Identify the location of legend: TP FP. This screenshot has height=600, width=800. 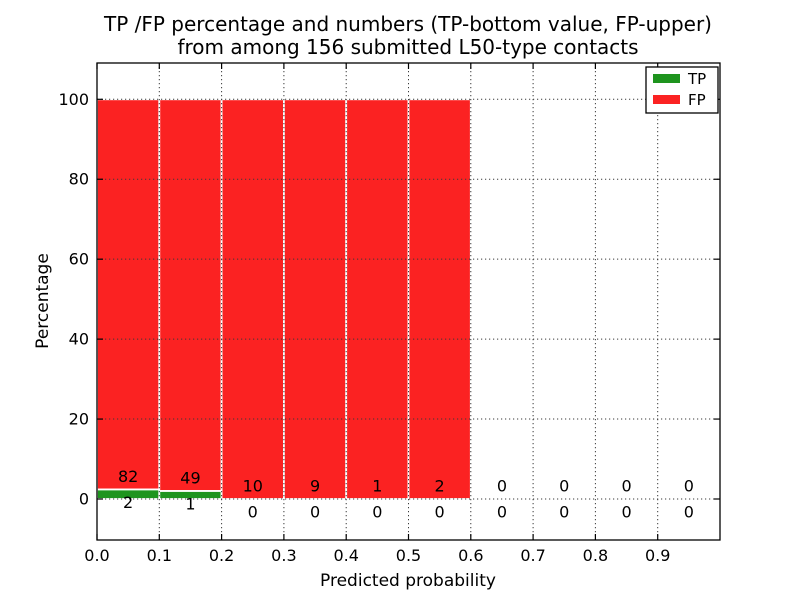
(682, 90).